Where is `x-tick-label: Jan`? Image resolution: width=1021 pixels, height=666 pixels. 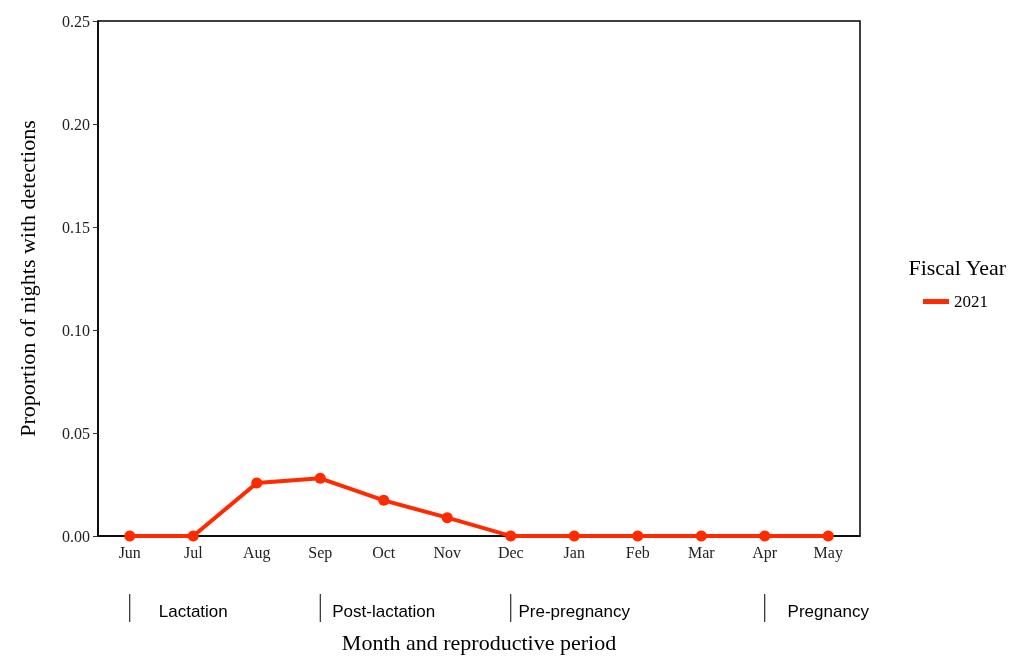 x-tick-label: Jan is located at coordinates (574, 552).